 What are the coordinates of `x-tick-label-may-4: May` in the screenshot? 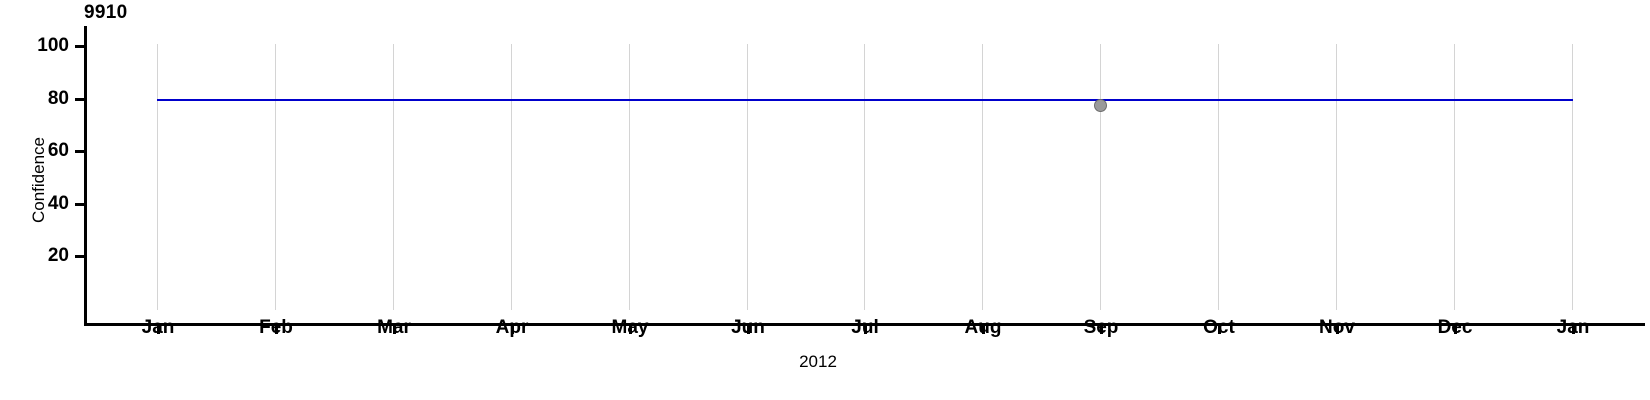 It's located at (630, 327).